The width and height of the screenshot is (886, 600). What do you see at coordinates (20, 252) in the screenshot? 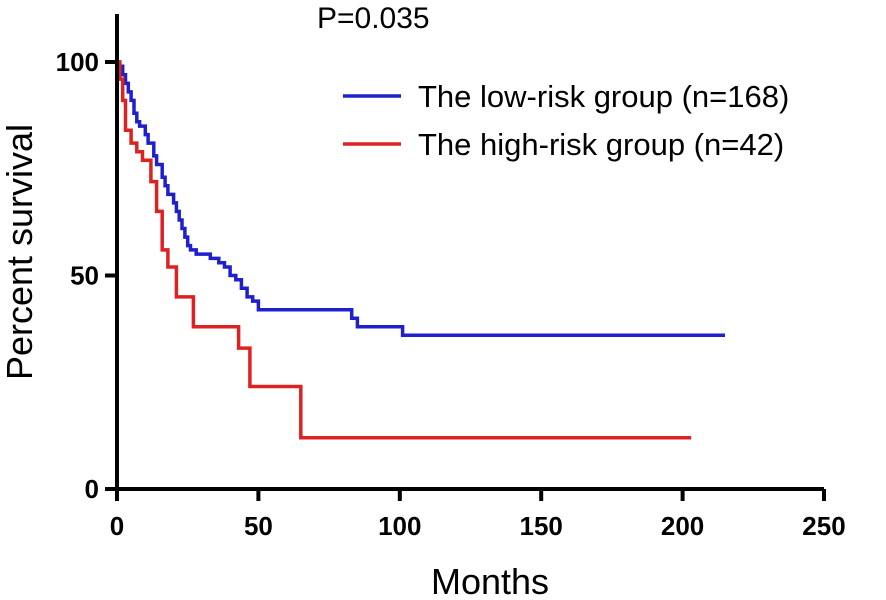
I see `y-axis-title: Percent survival` at bounding box center [20, 252].